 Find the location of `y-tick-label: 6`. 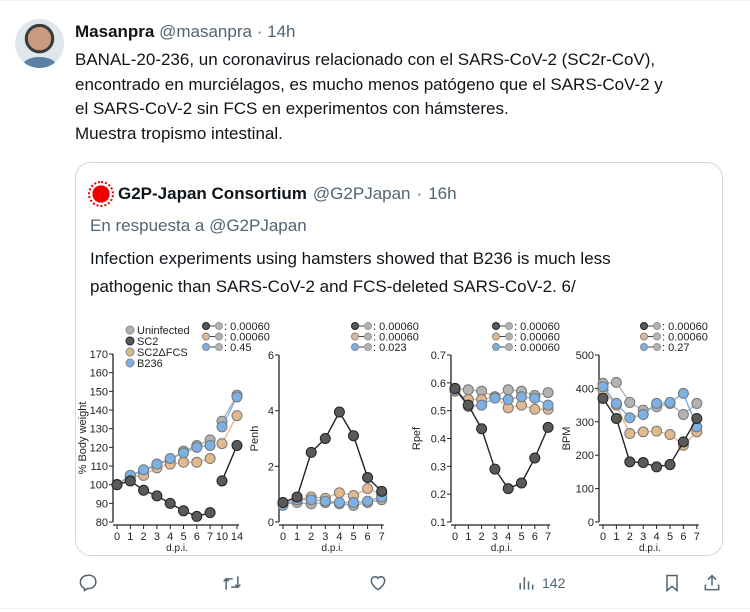

y-tick-label: 6 is located at coordinates (271, 356).